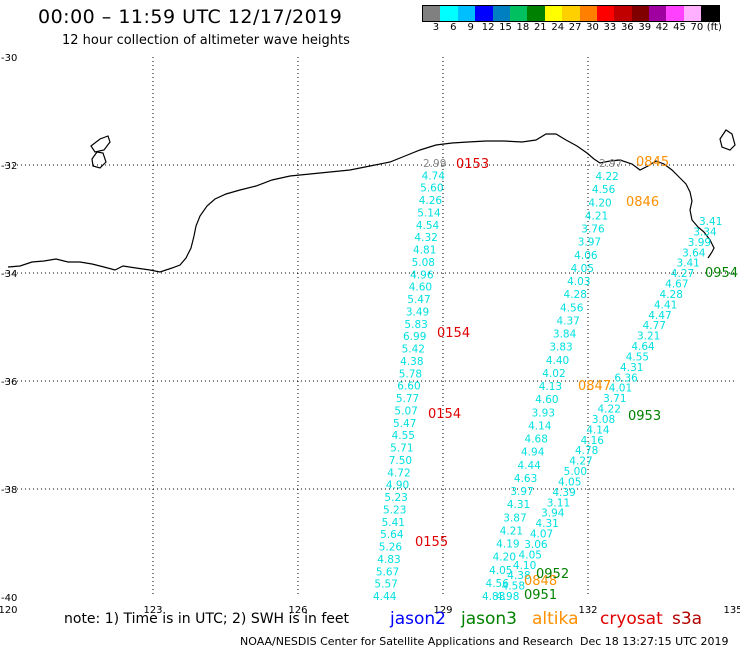 The height and width of the screenshot is (650, 740). I want to click on wave-height-value: 5.60, so click(431, 189).